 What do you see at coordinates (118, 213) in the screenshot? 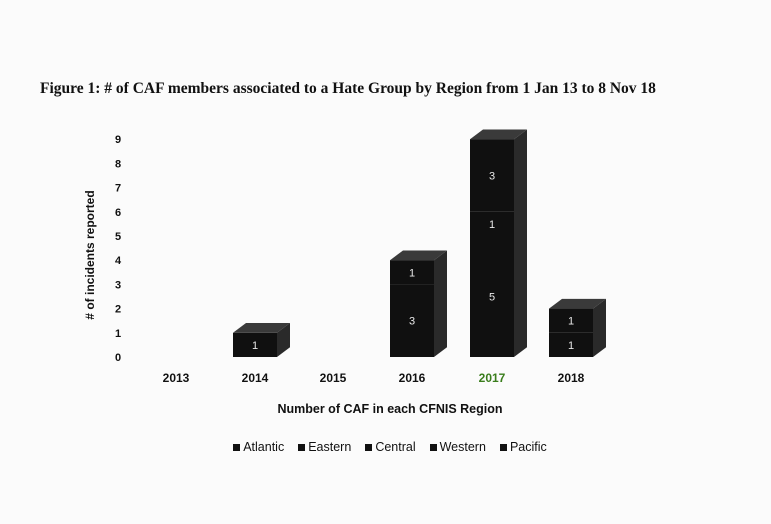
I see `y-tick-label: 6` at bounding box center [118, 213].